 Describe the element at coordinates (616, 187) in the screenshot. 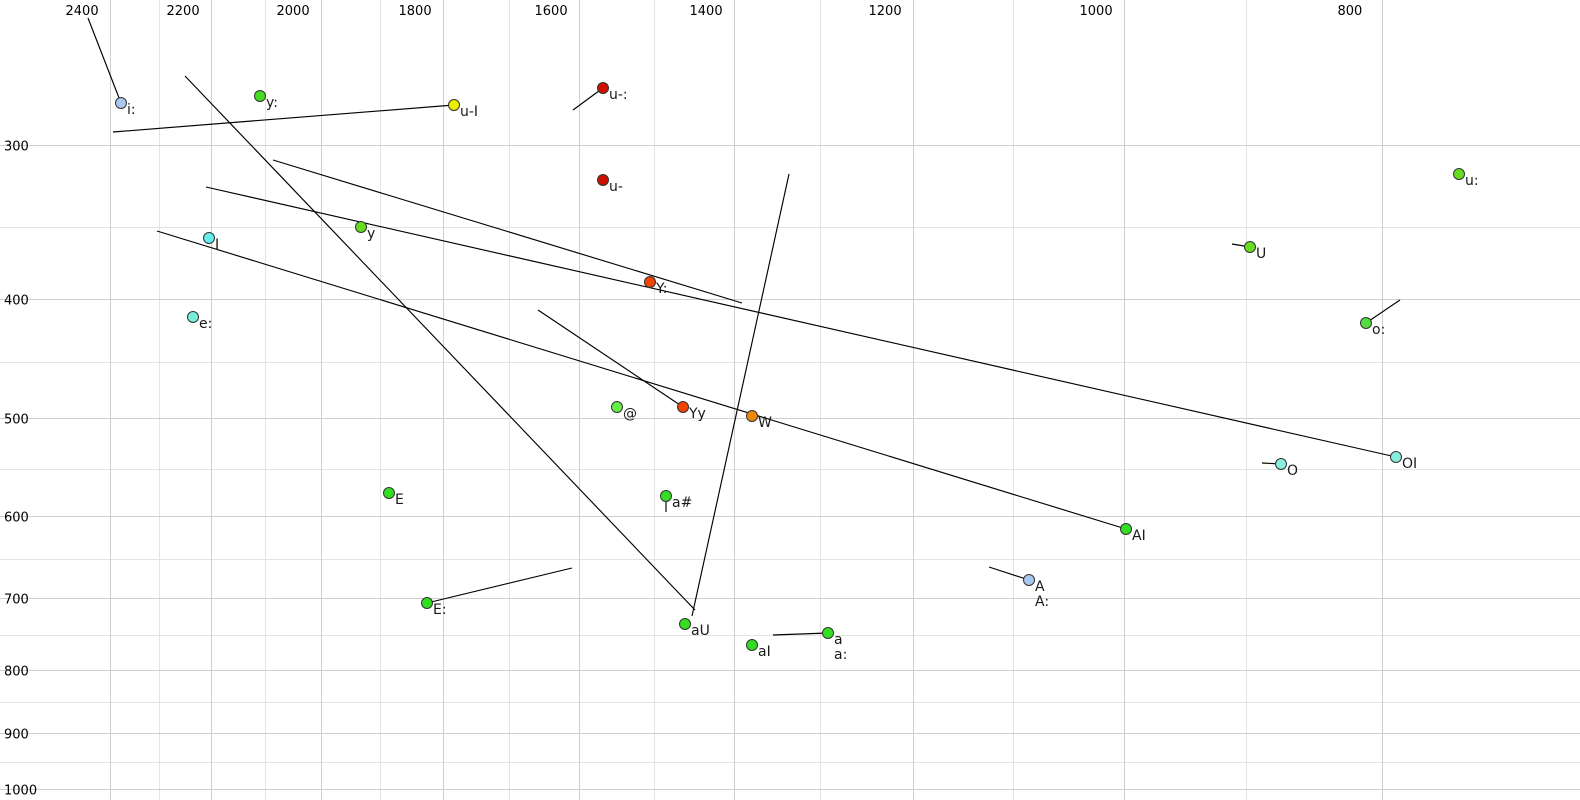

I see `vowel-label-u: u-` at that location.